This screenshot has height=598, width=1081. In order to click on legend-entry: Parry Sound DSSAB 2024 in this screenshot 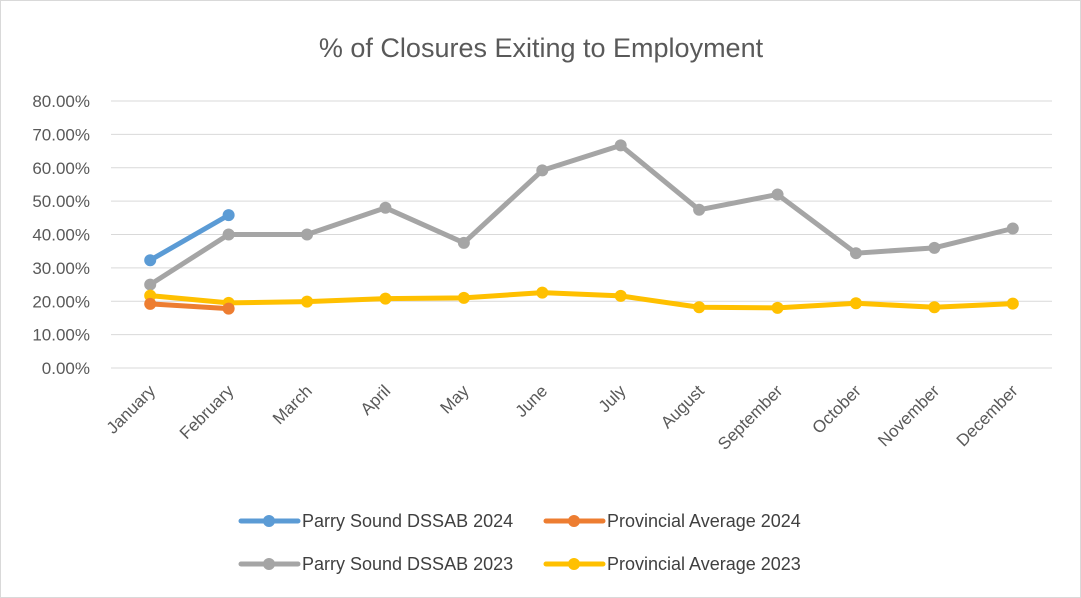, I will do `click(375, 521)`.